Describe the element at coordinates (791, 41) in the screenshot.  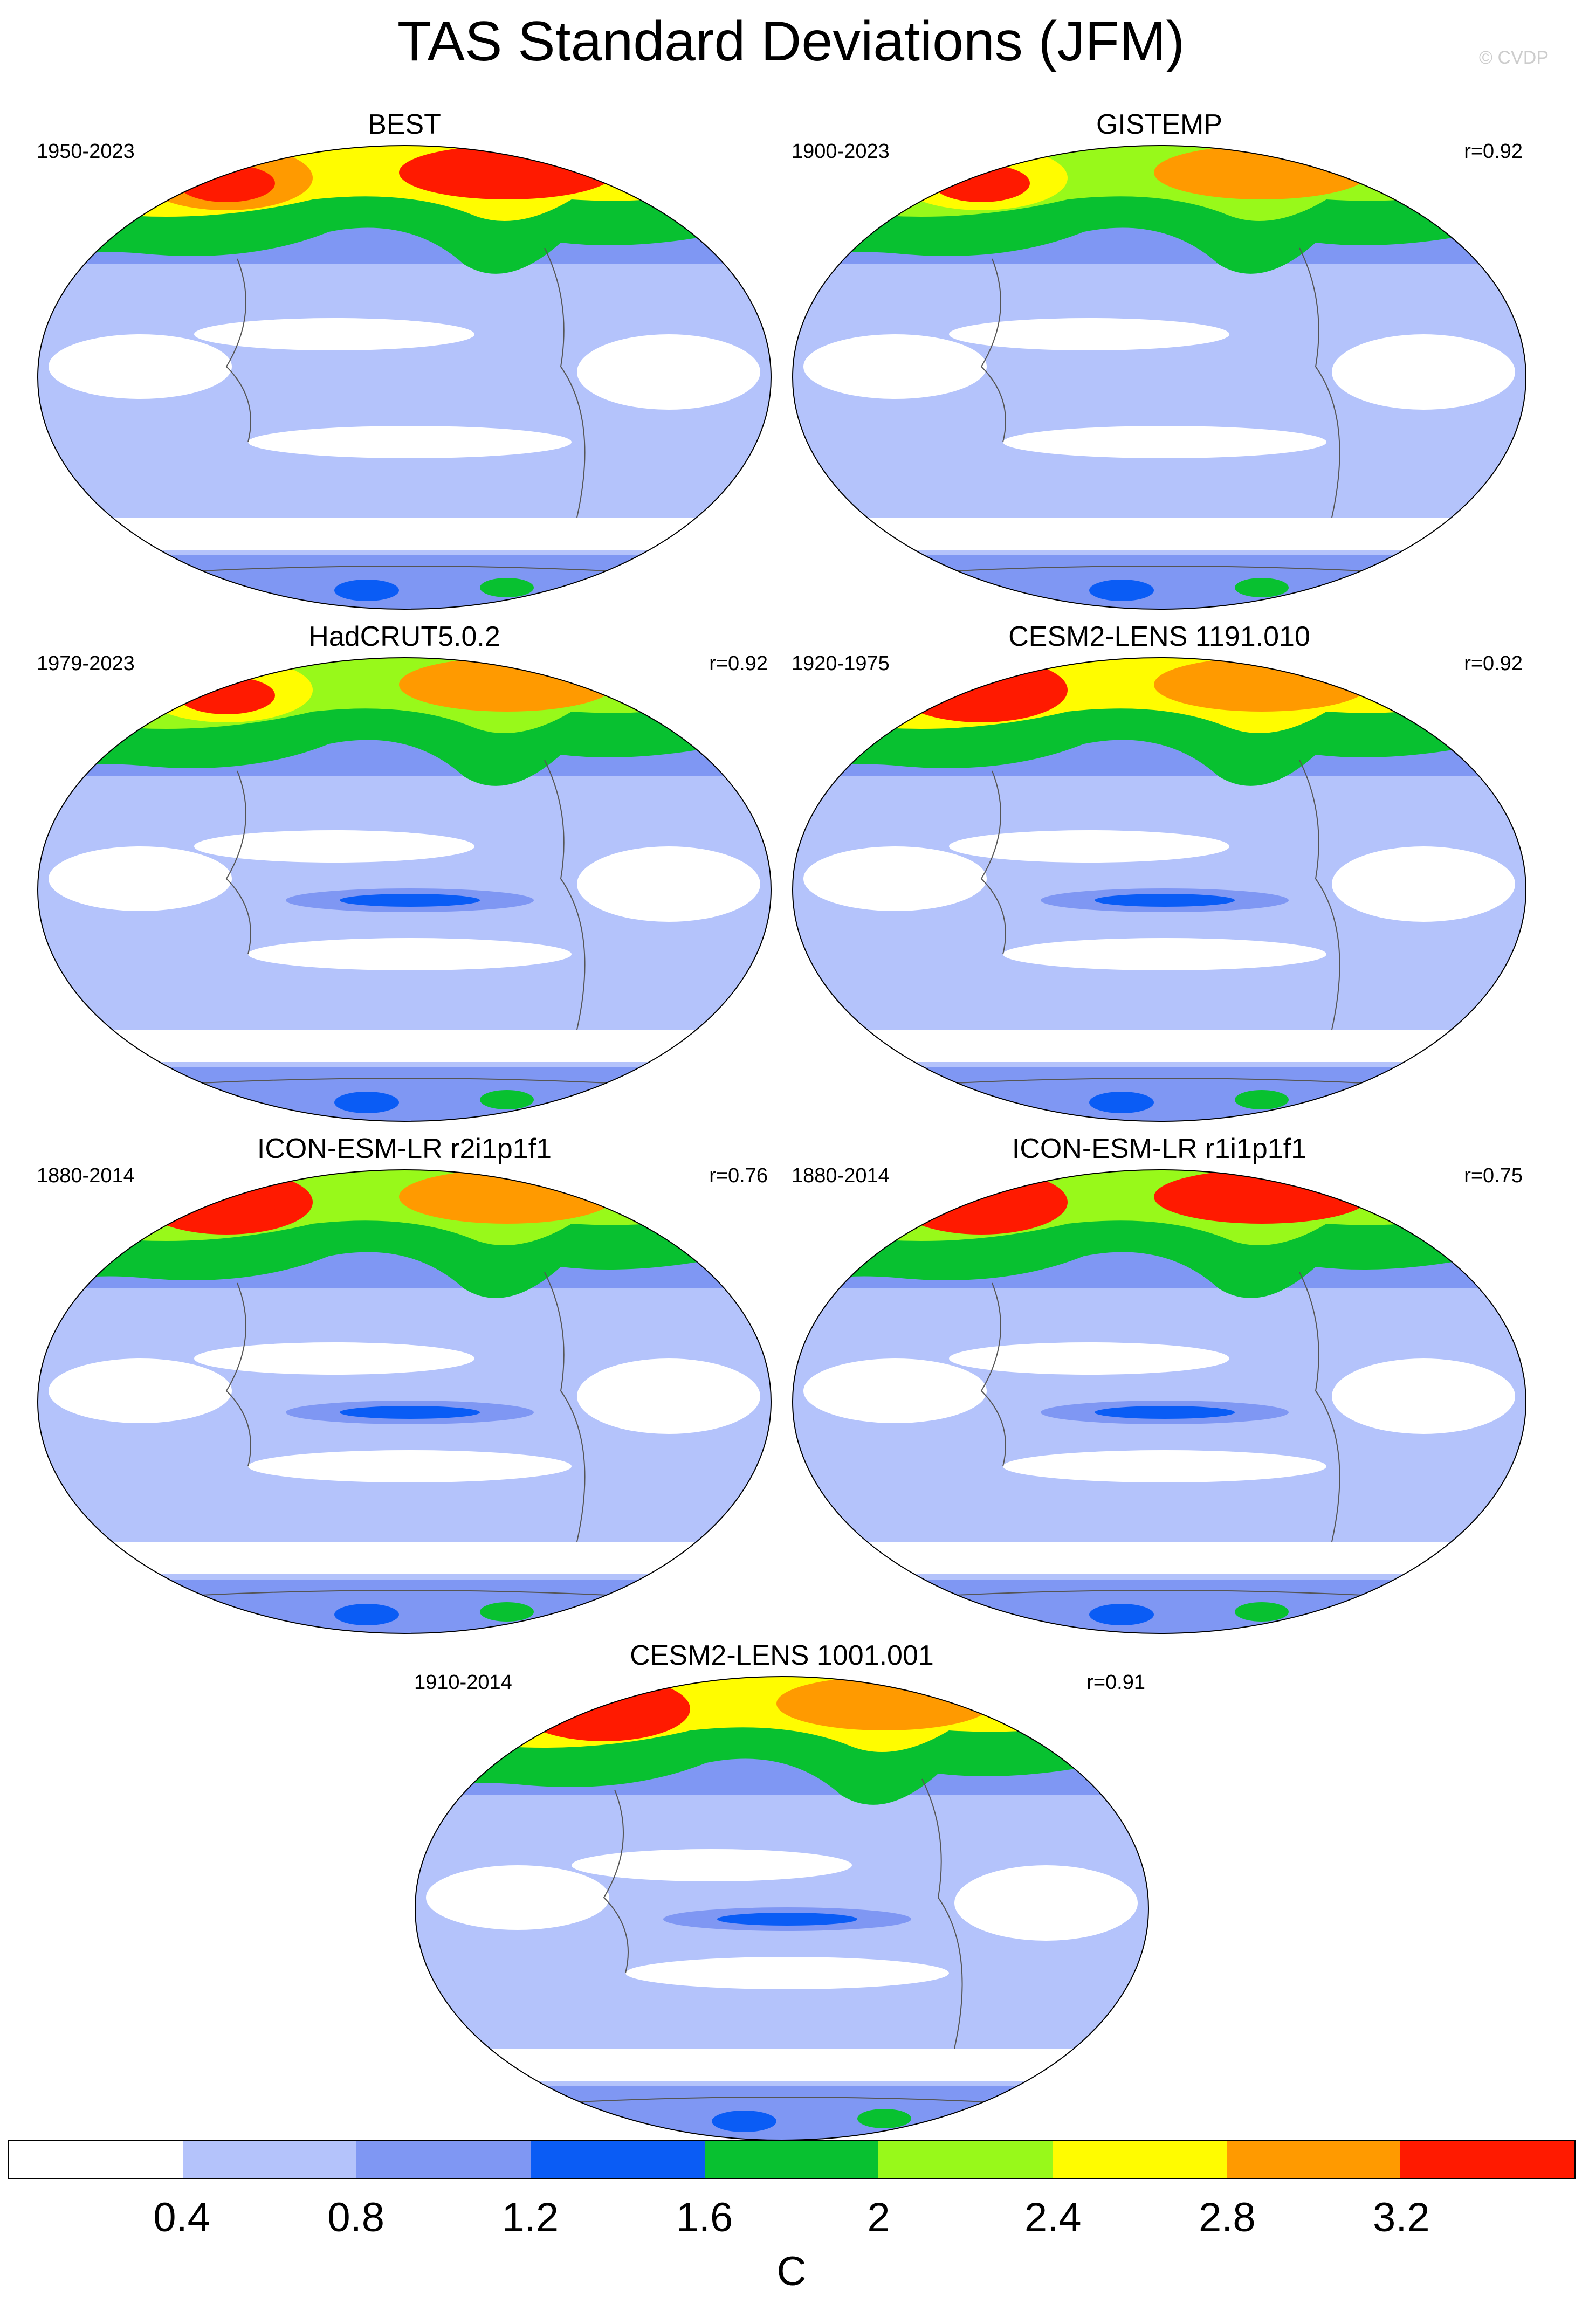
I see `figure-title: TAS Standard Deviations (JFM)` at that location.